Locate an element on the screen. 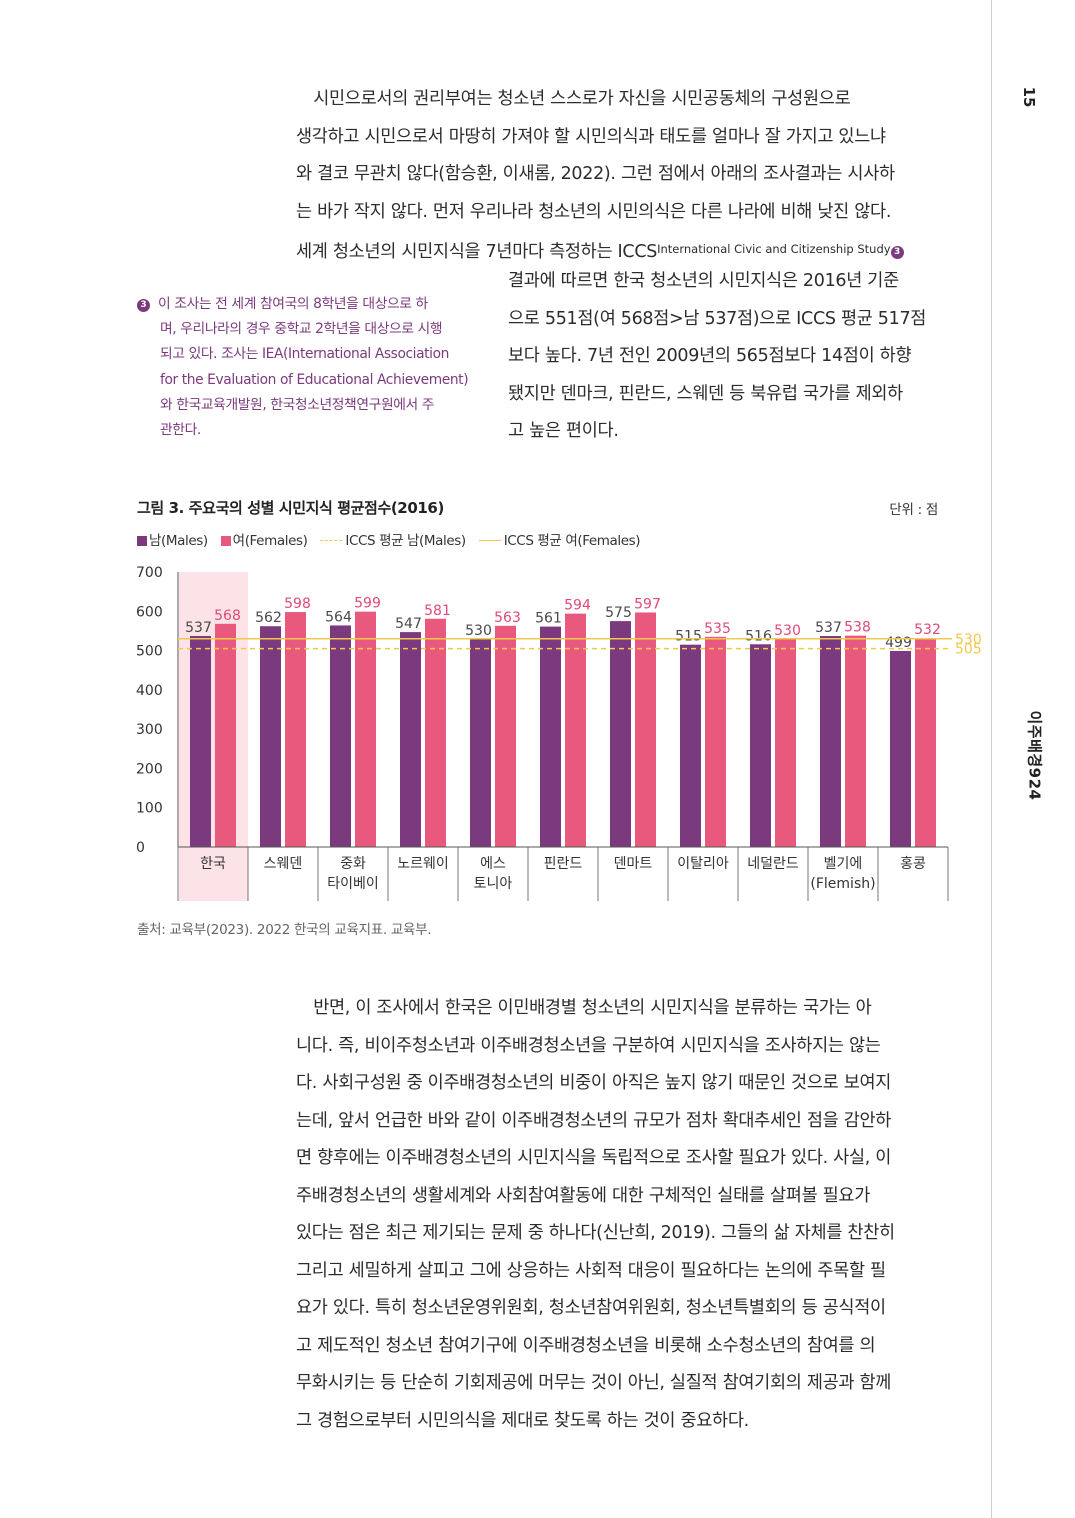 This screenshot has width=1075, height=1518. x-category-label: 핀란드 is located at coordinates (563, 864).